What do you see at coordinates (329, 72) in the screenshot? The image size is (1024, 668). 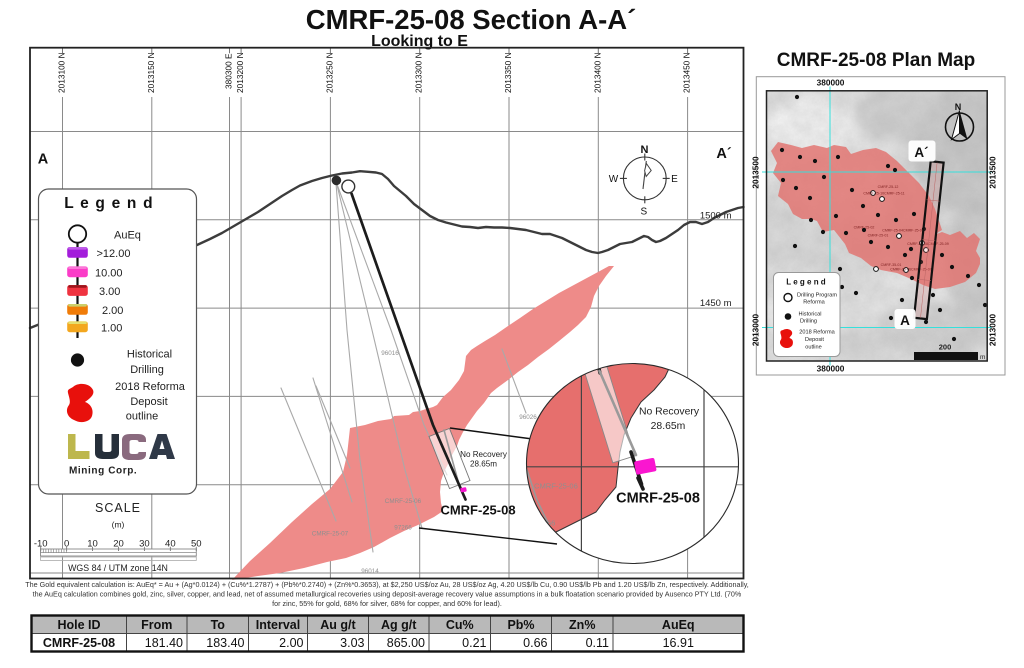 I see `svg-text: 2013250 N` at bounding box center [329, 72].